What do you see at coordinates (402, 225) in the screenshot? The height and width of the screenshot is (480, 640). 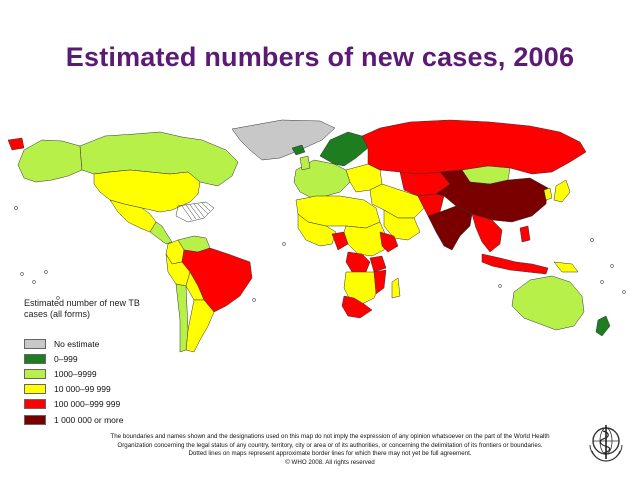 I see `region-arabian-peninsula` at bounding box center [402, 225].